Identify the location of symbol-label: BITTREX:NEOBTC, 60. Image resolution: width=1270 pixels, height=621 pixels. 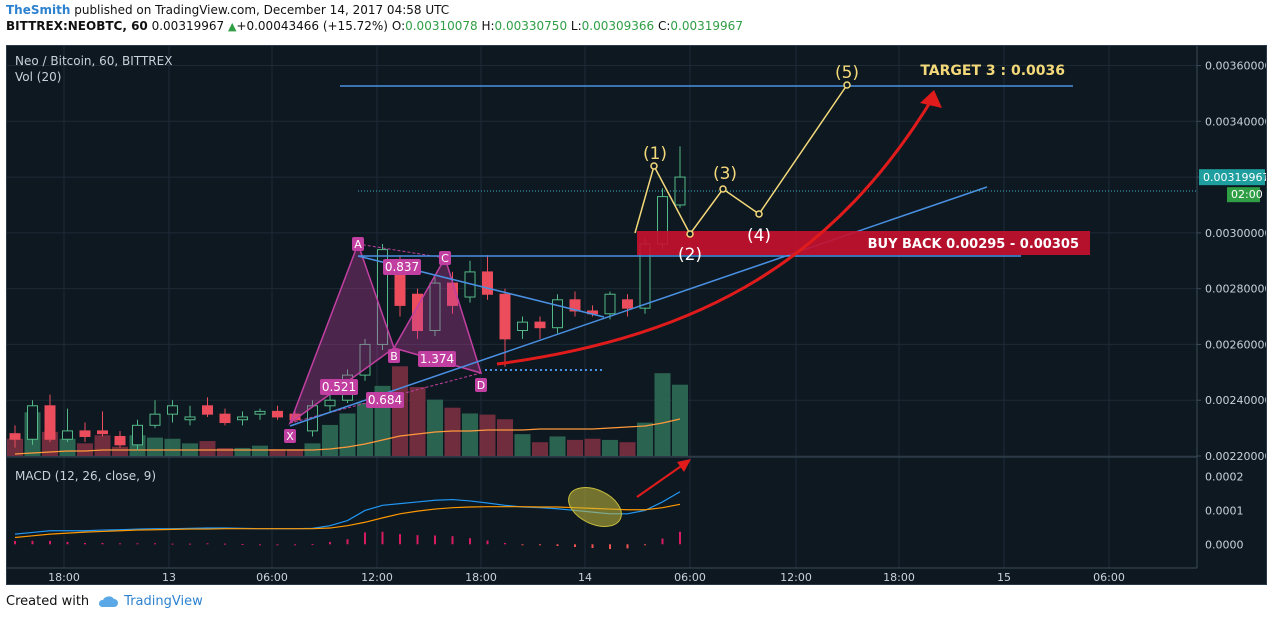
(77, 26).